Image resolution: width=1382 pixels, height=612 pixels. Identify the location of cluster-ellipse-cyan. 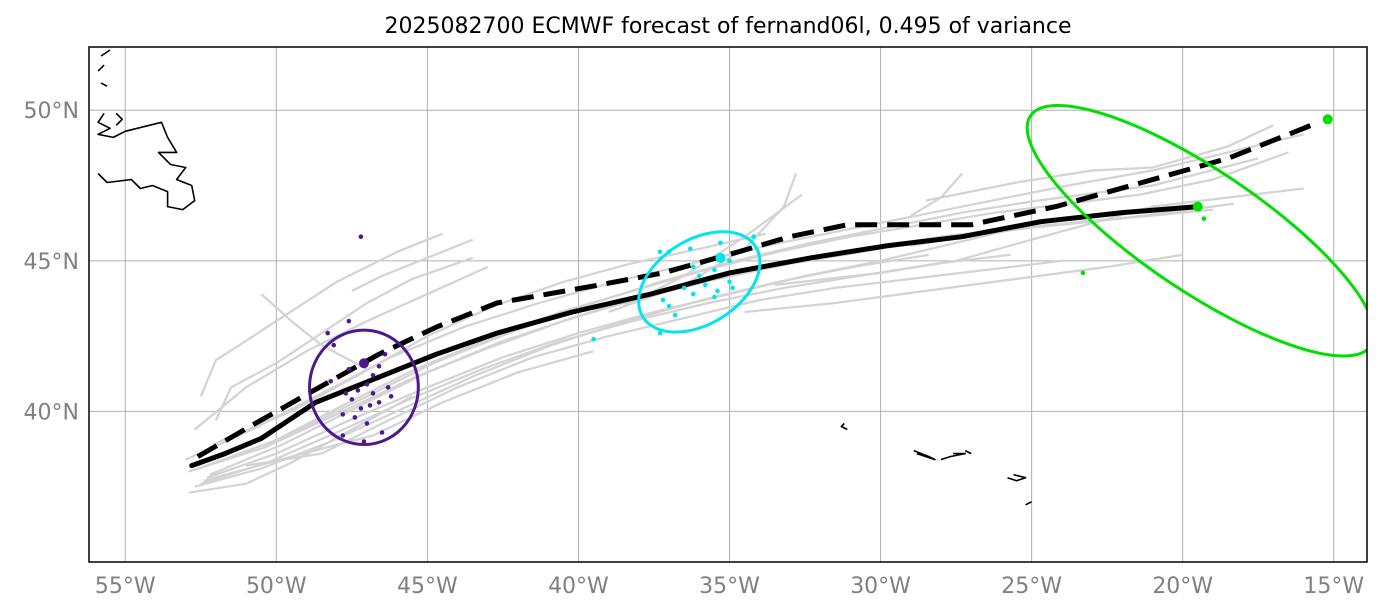
(699, 282).